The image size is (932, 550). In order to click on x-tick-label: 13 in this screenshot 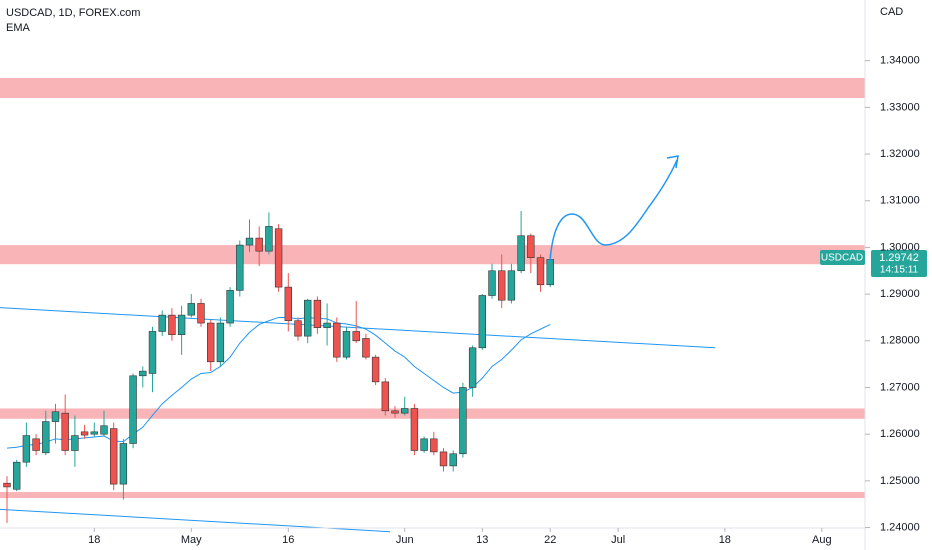, I will do `click(482, 540)`.